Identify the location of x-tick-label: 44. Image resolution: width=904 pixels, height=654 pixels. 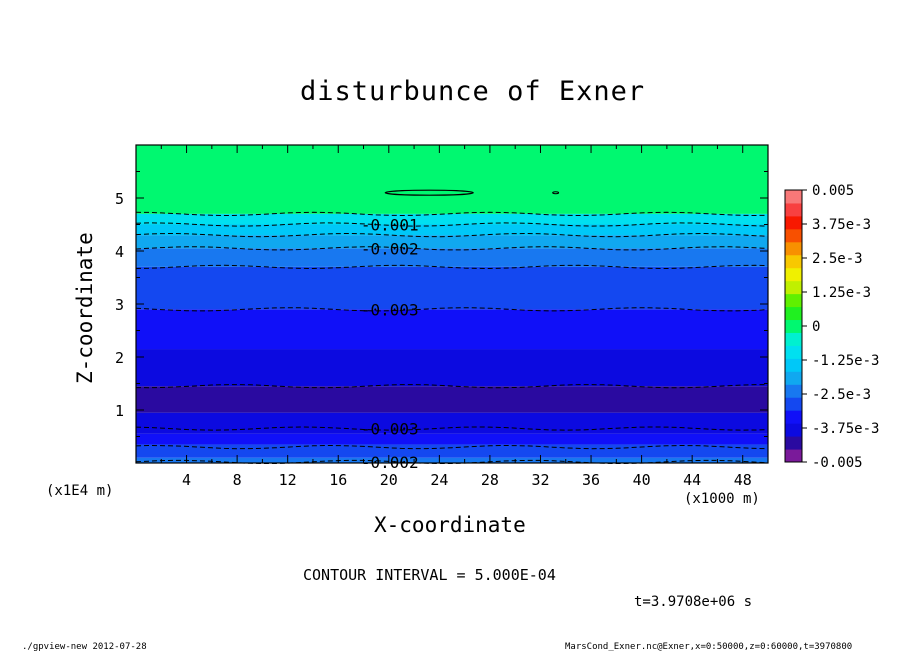
(692, 480).